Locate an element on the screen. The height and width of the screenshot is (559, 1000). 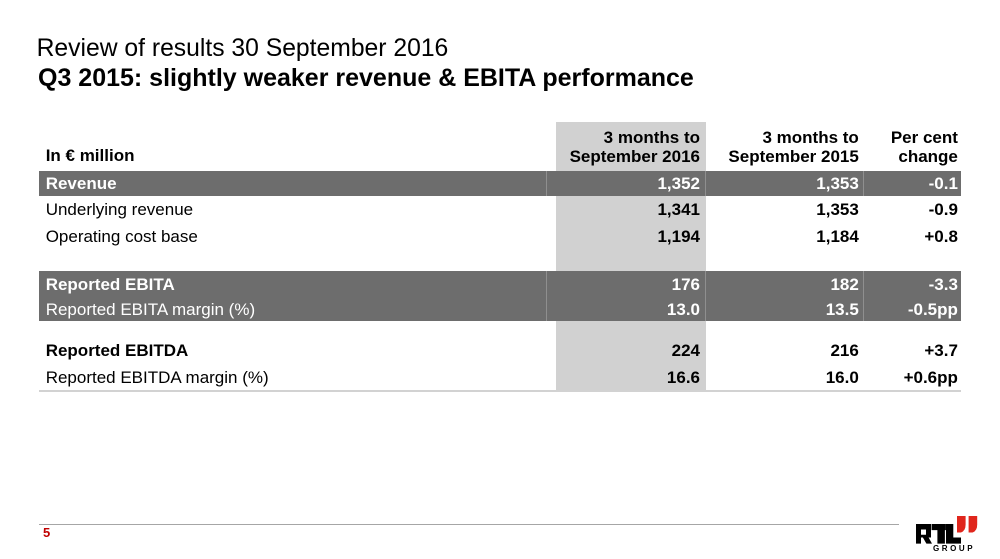
svg-text: GROUP is located at coordinates (954, 548).